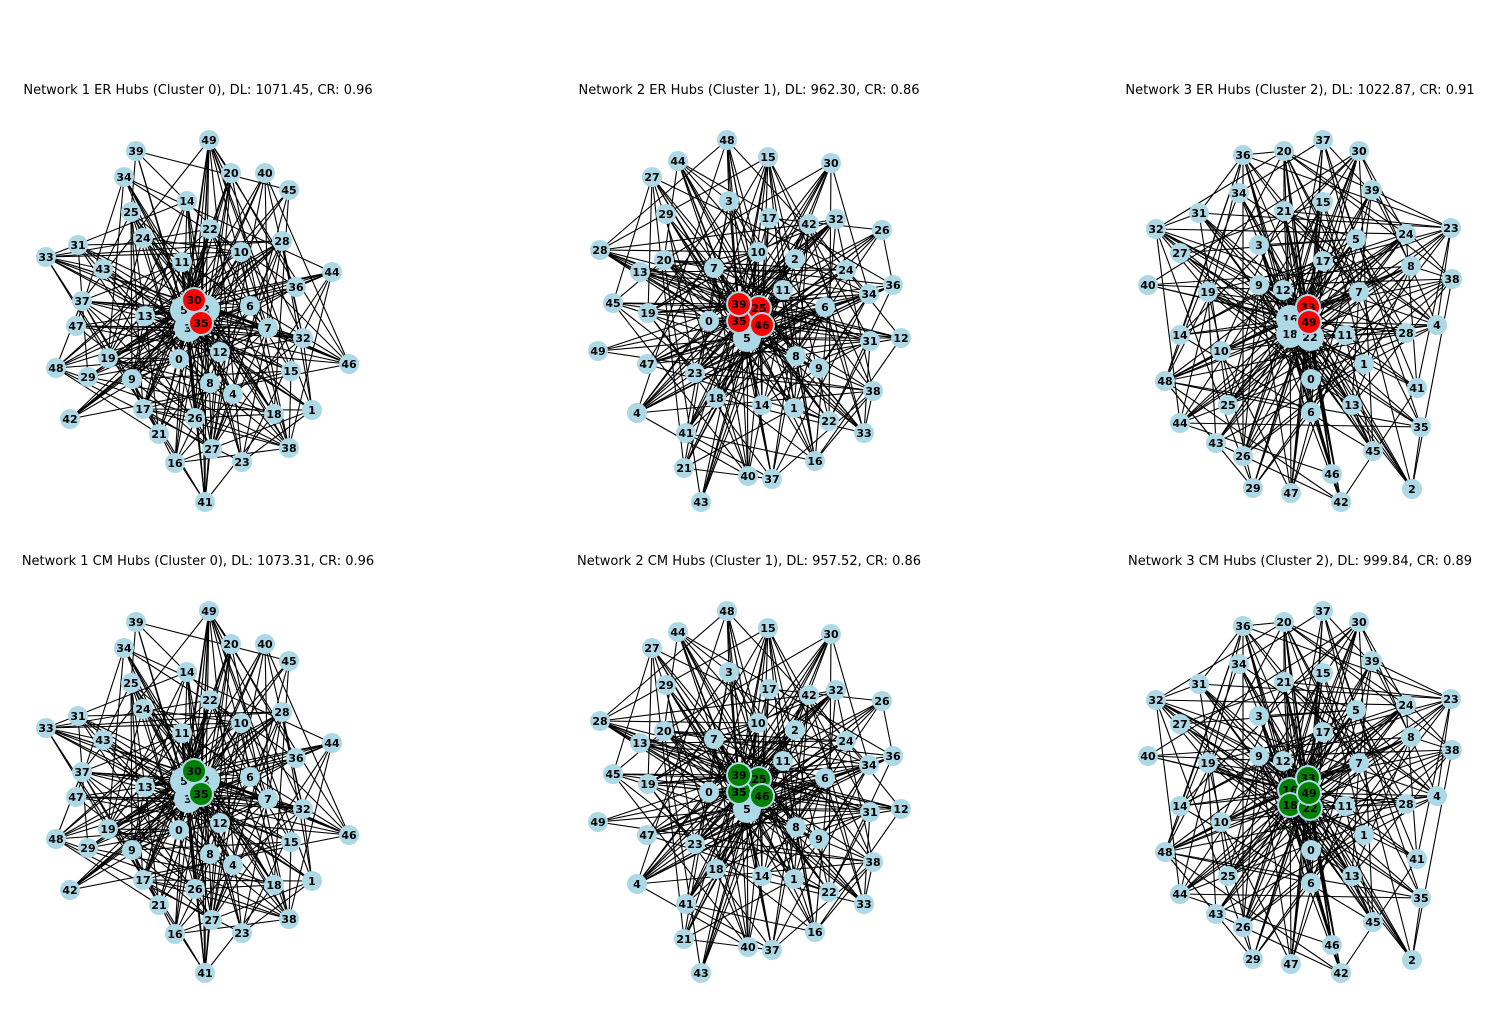 Image resolution: width=1500 pixels, height=1027 pixels. What do you see at coordinates (1406, 333) in the screenshot?
I see `node-28: 28` at bounding box center [1406, 333].